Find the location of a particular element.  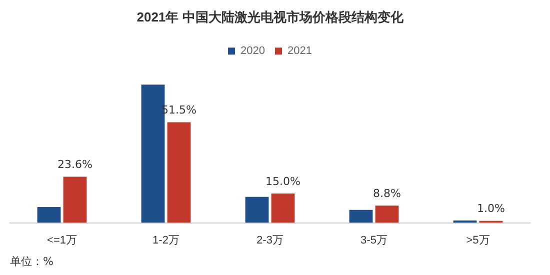

x-tick-label: >5万 is located at coordinates (478, 240).